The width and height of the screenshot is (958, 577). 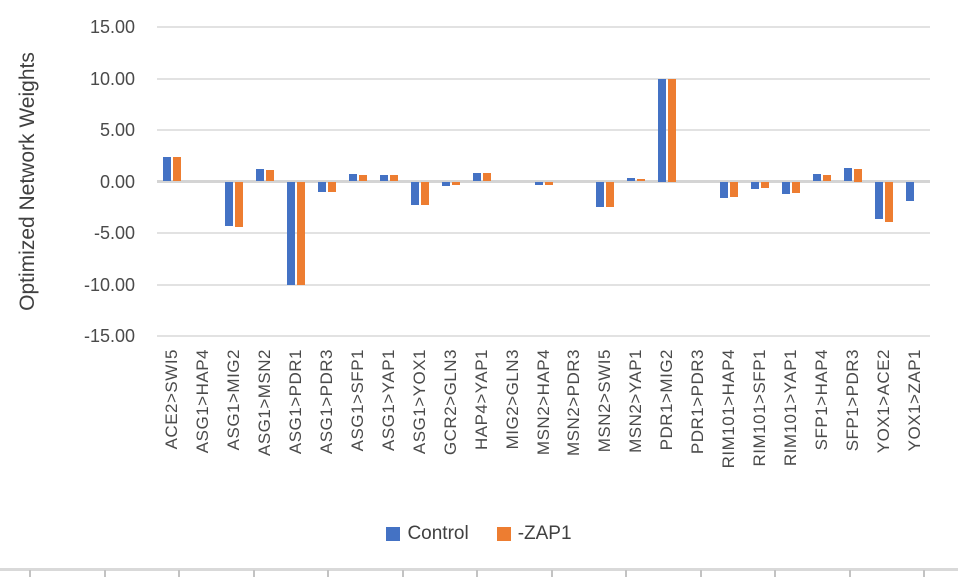 I want to click on category-label: ASG1>MIG2, so click(x=234, y=400).